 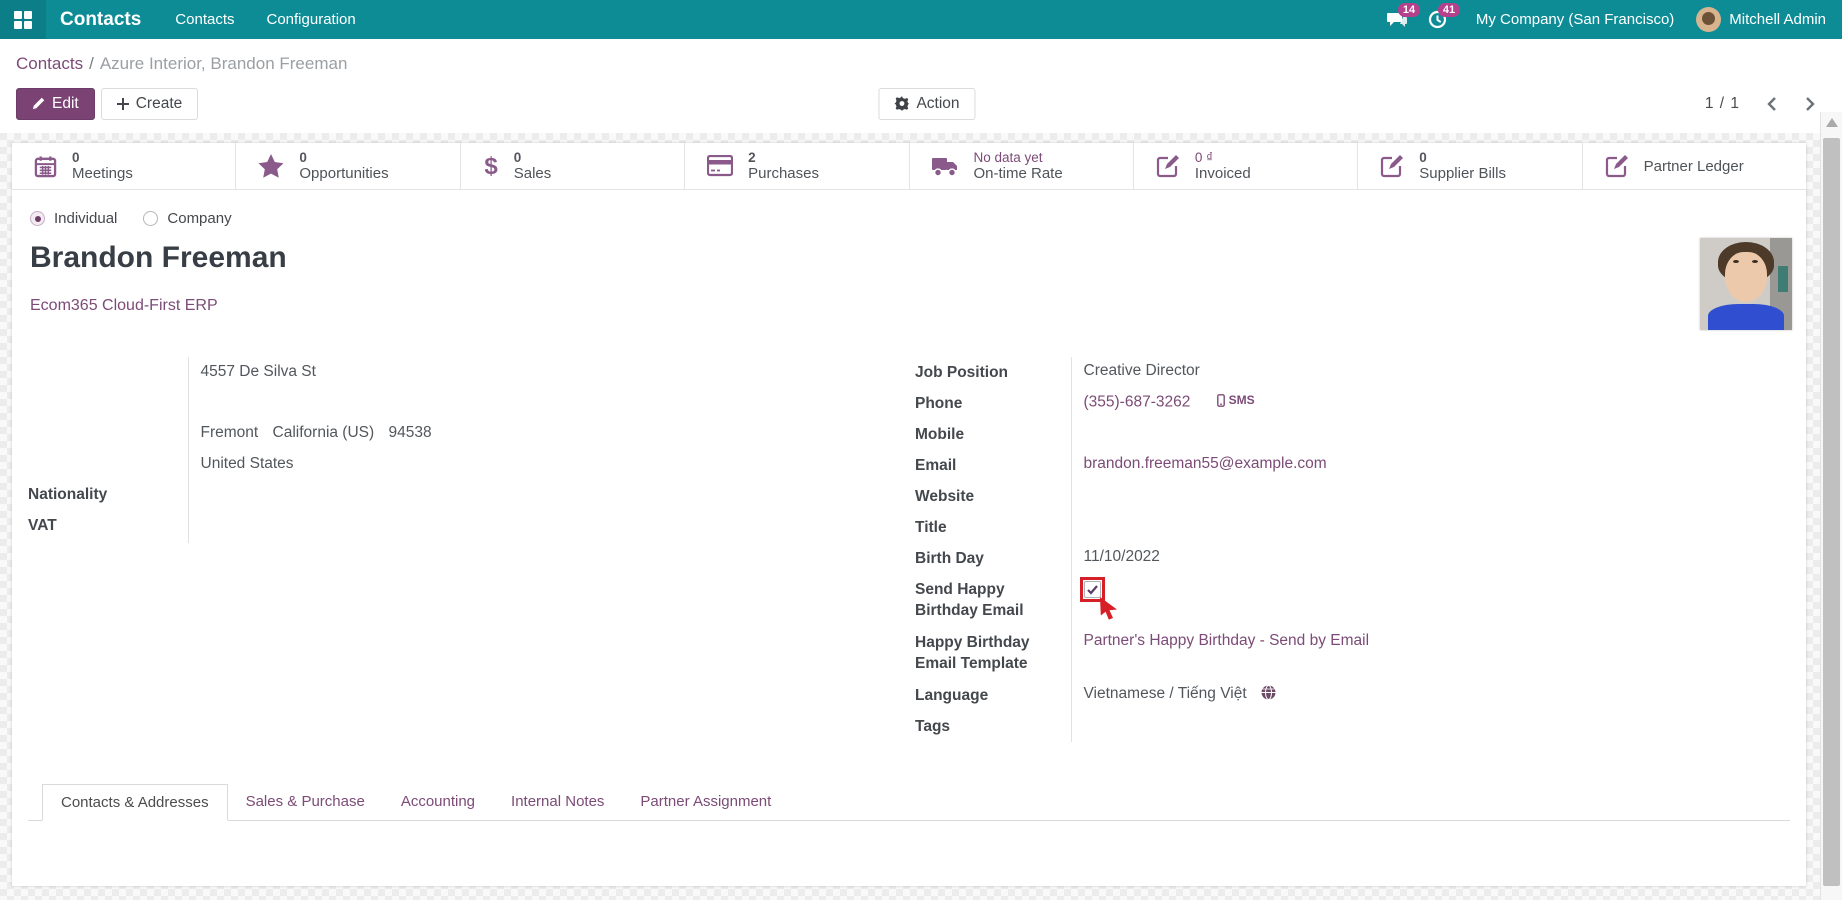 I want to click on stat-button-box: 0 Meetings 0 Opportunities $ 0 Sales, so click(x=909, y=166).